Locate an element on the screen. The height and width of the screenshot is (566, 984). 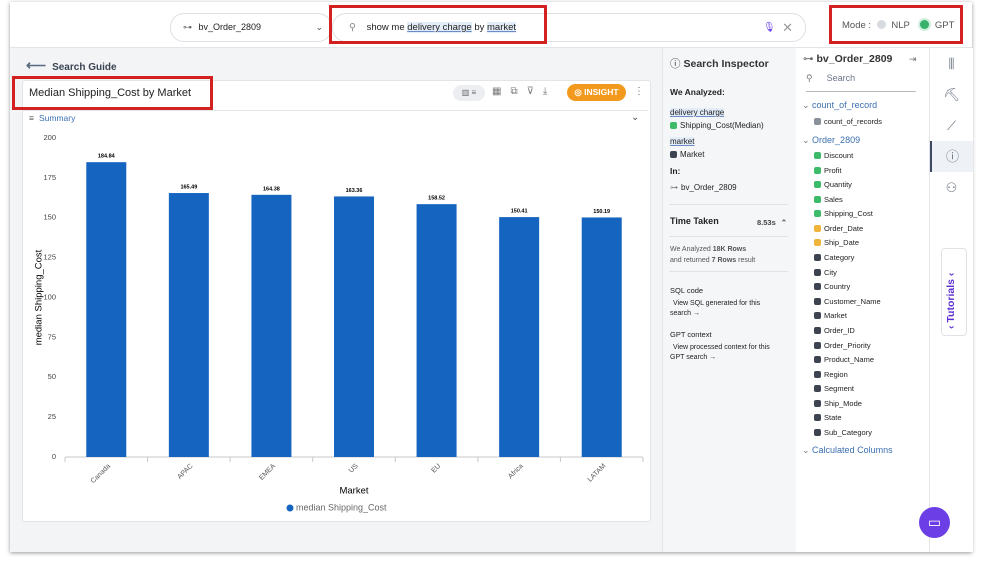
clear-icon: ✕ is located at coordinates (787, 27).